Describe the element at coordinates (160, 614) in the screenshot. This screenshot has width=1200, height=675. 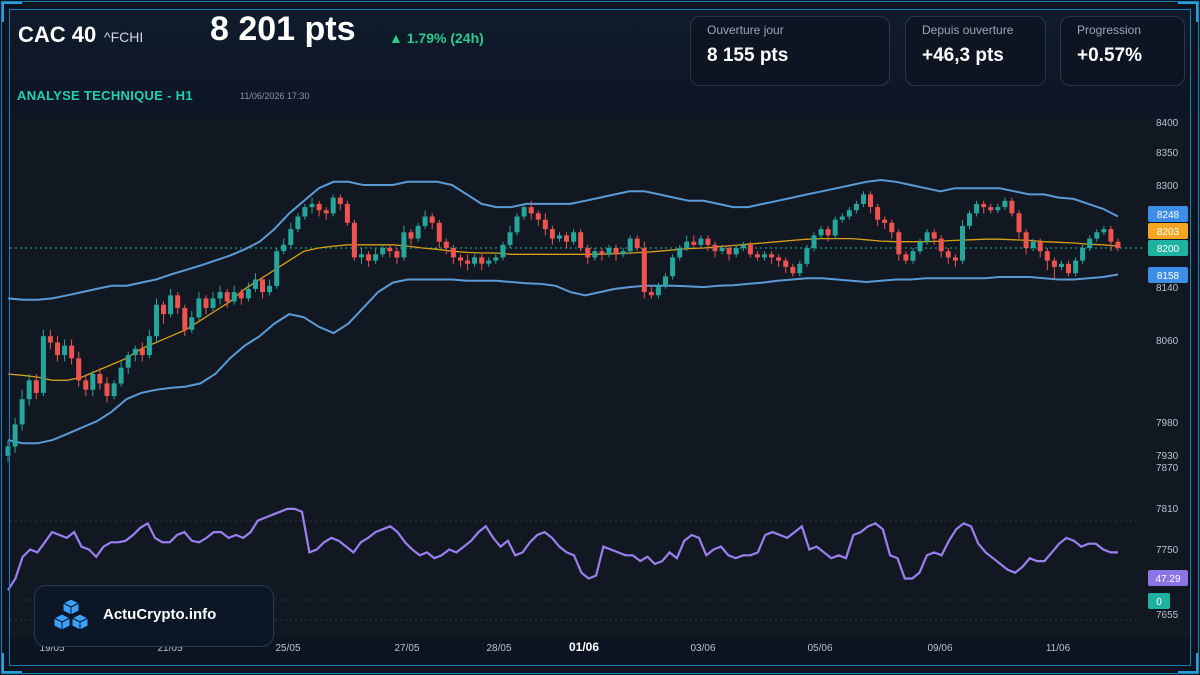
I see `brand-name: ActuCrypto.info` at that location.